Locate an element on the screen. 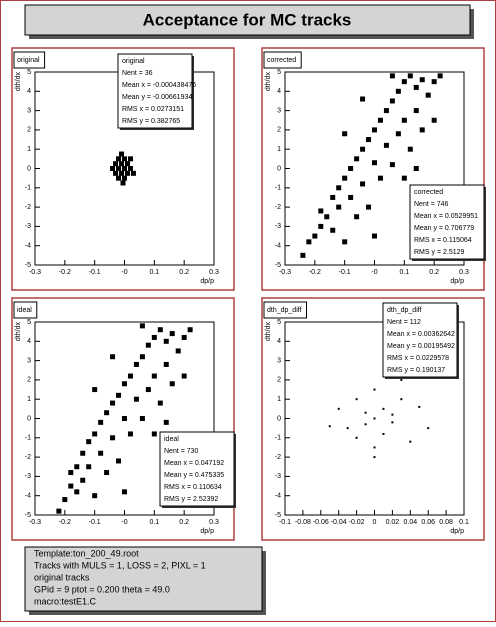  stats-name: original is located at coordinates (133, 61).